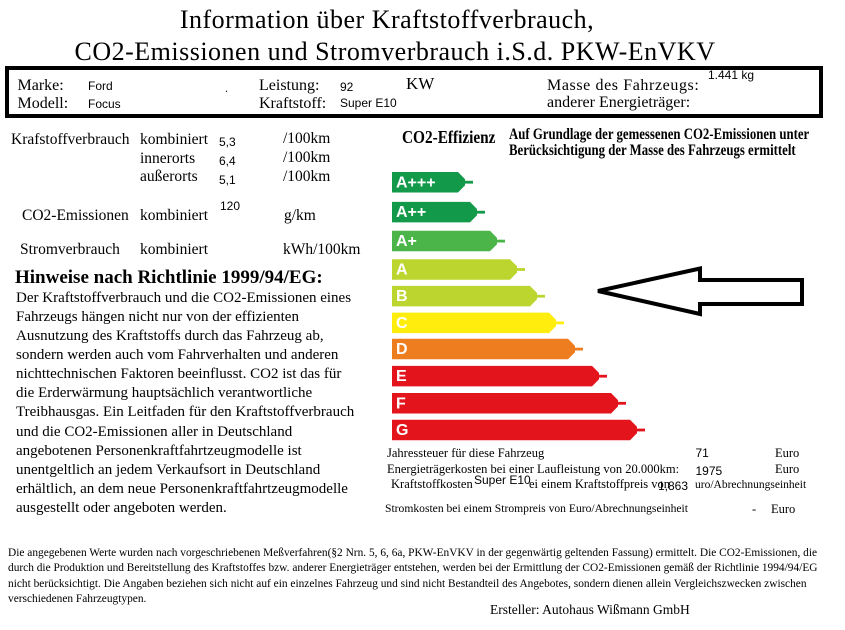 This screenshot has height=630, width=845. Describe the element at coordinates (406, 241) in the screenshot. I see `svg-text: A+` at that location.